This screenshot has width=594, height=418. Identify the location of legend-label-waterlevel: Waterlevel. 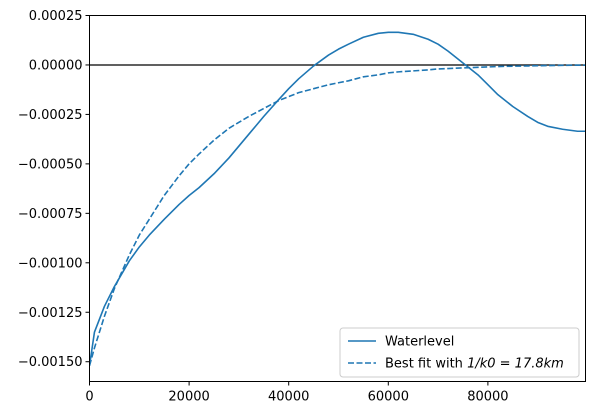
(419, 342).